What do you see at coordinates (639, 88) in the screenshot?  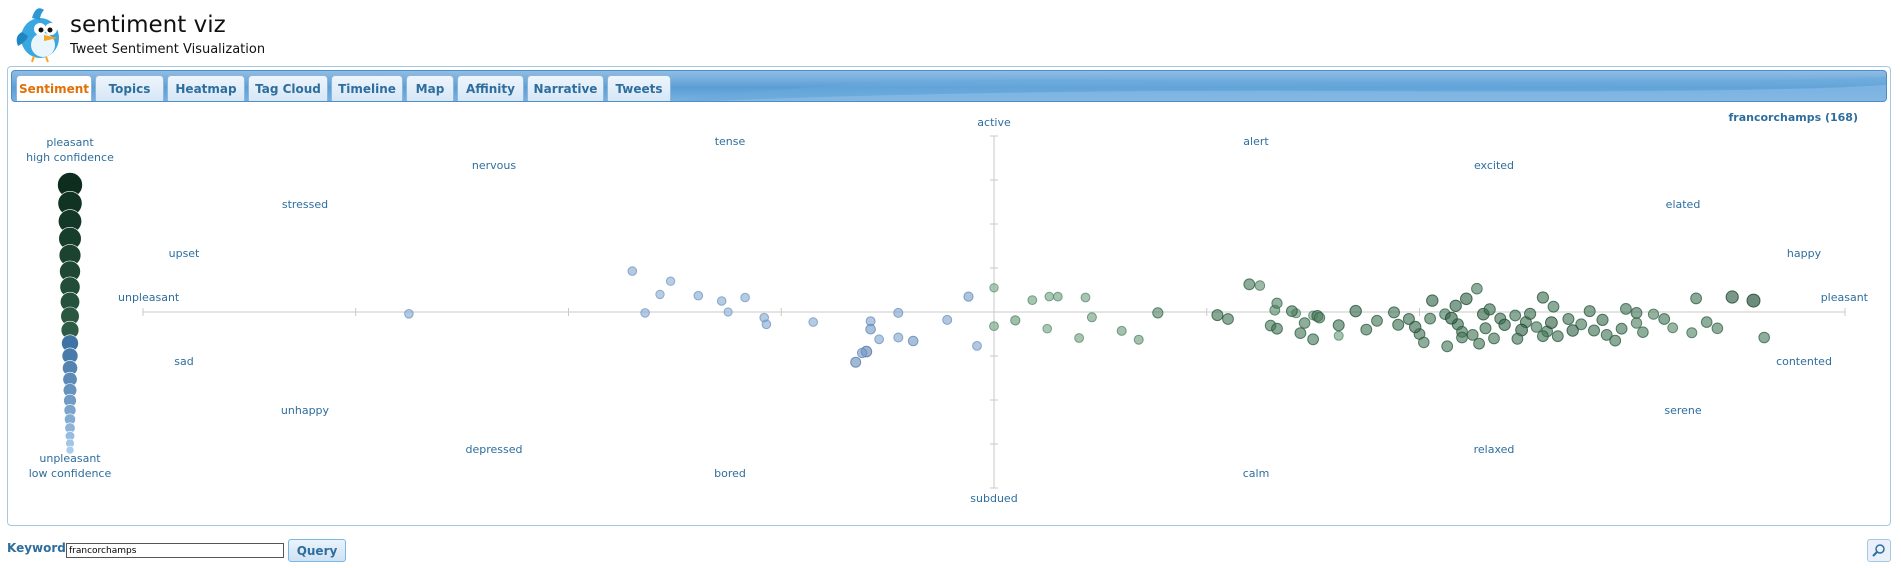 I see `tab-tweets: Tweets` at bounding box center [639, 88].